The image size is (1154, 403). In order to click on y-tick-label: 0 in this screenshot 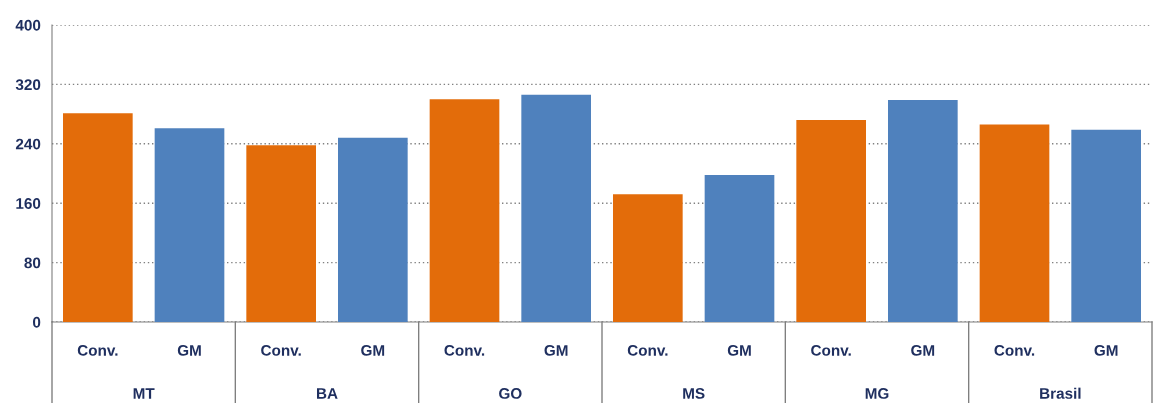, I will do `click(37, 322)`.